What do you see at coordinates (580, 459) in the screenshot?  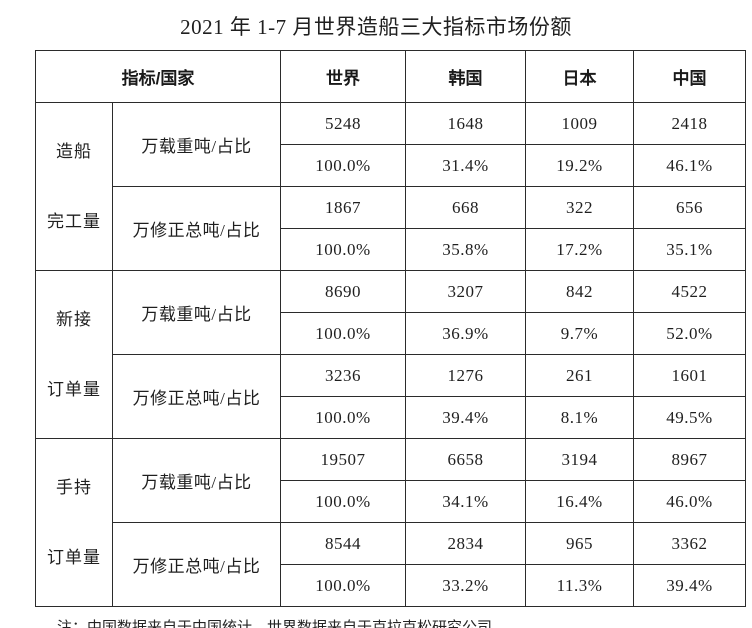 I see `value-cell: 3194` at bounding box center [580, 459].